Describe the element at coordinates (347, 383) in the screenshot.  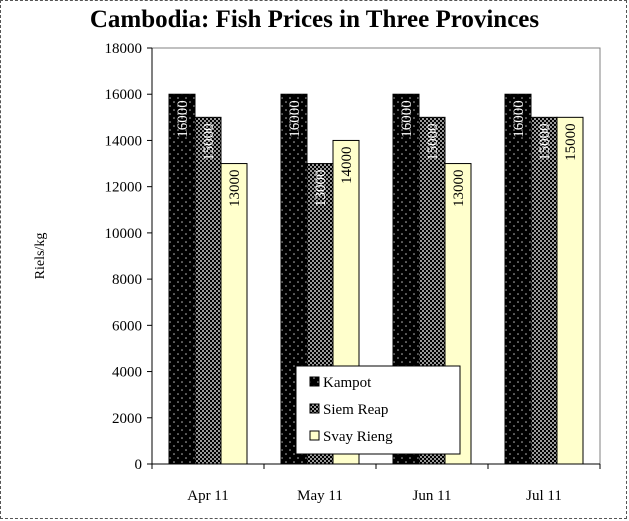
I see `legend-label: Kampot` at that location.